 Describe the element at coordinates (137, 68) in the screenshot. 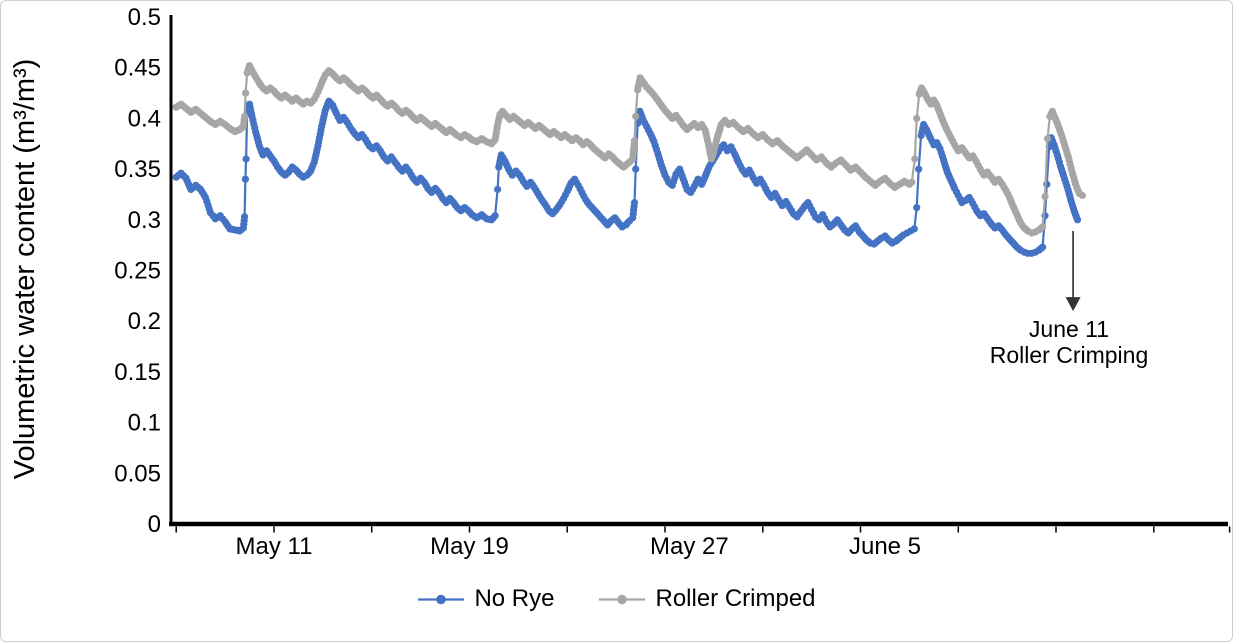

I see `y-tick-label: 0.45` at that location.